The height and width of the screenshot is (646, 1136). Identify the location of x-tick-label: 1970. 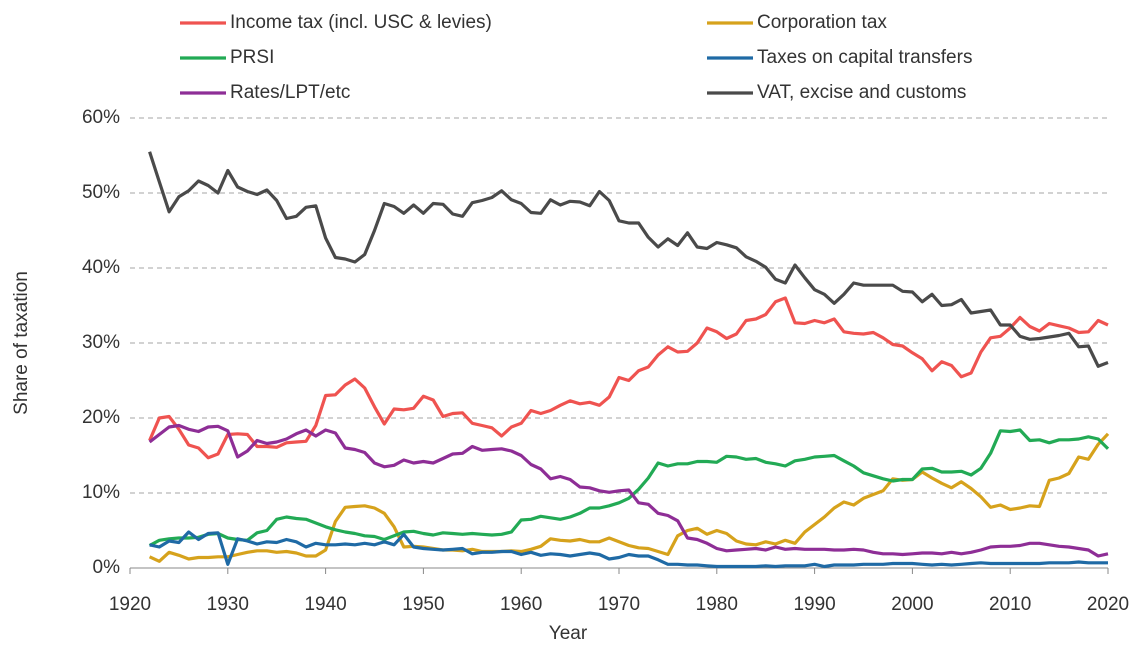
(619, 604).